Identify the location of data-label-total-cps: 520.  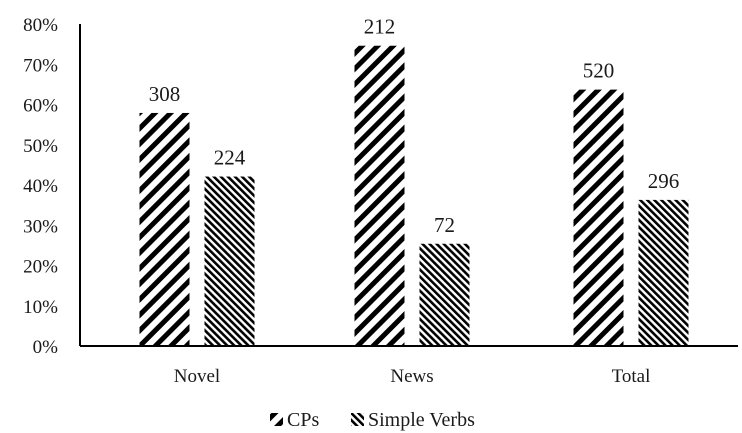
(599, 71).